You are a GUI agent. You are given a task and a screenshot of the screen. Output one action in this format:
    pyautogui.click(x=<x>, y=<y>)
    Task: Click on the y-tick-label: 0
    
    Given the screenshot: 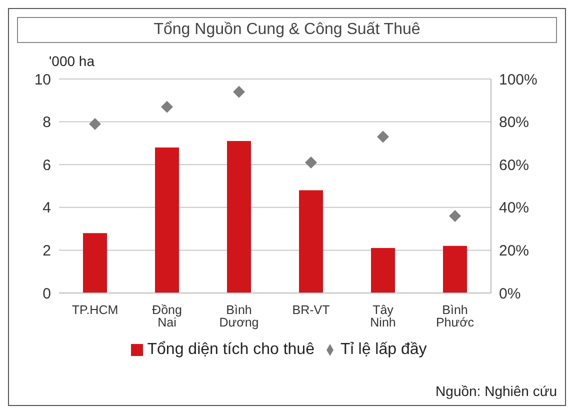 What is the action you would take?
    pyautogui.click(x=46, y=293)
    